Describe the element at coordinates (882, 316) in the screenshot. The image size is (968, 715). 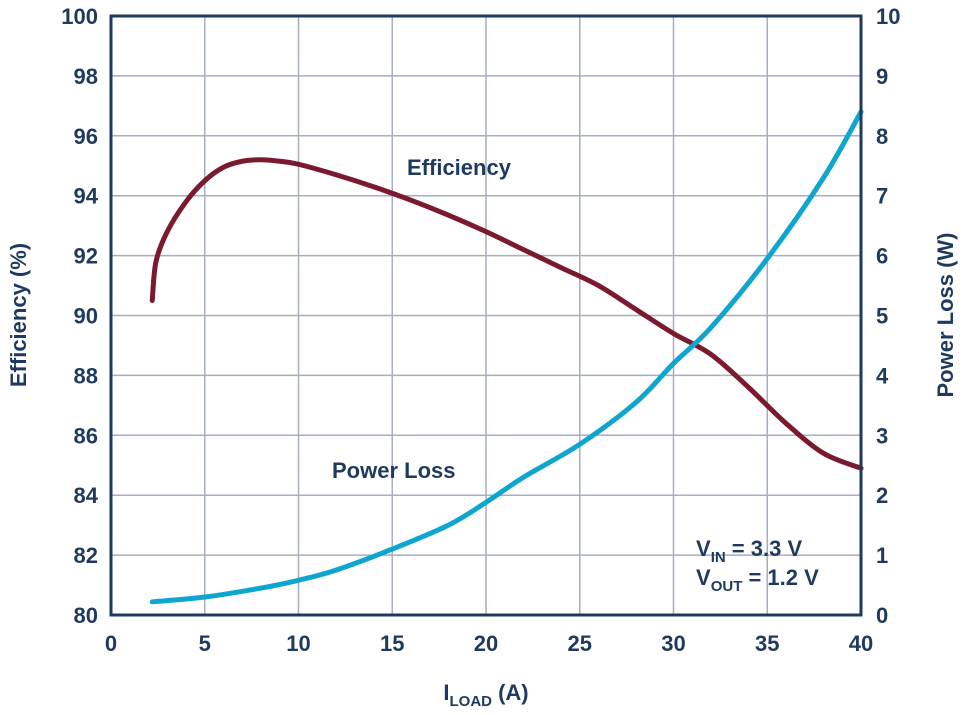
I see `right-y-tick-label: 5` at that location.